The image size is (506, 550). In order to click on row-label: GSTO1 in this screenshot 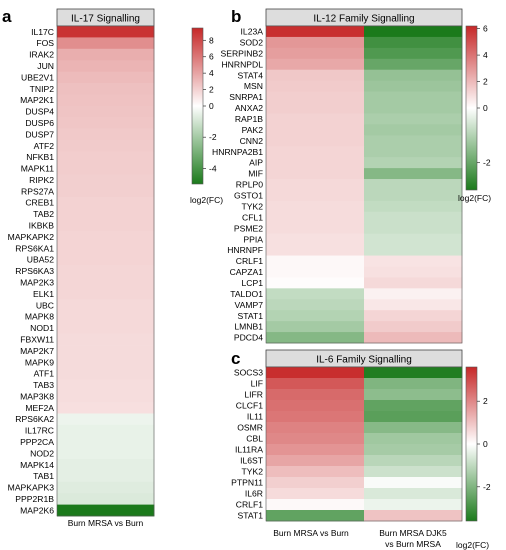, I will do `click(248, 196)`.